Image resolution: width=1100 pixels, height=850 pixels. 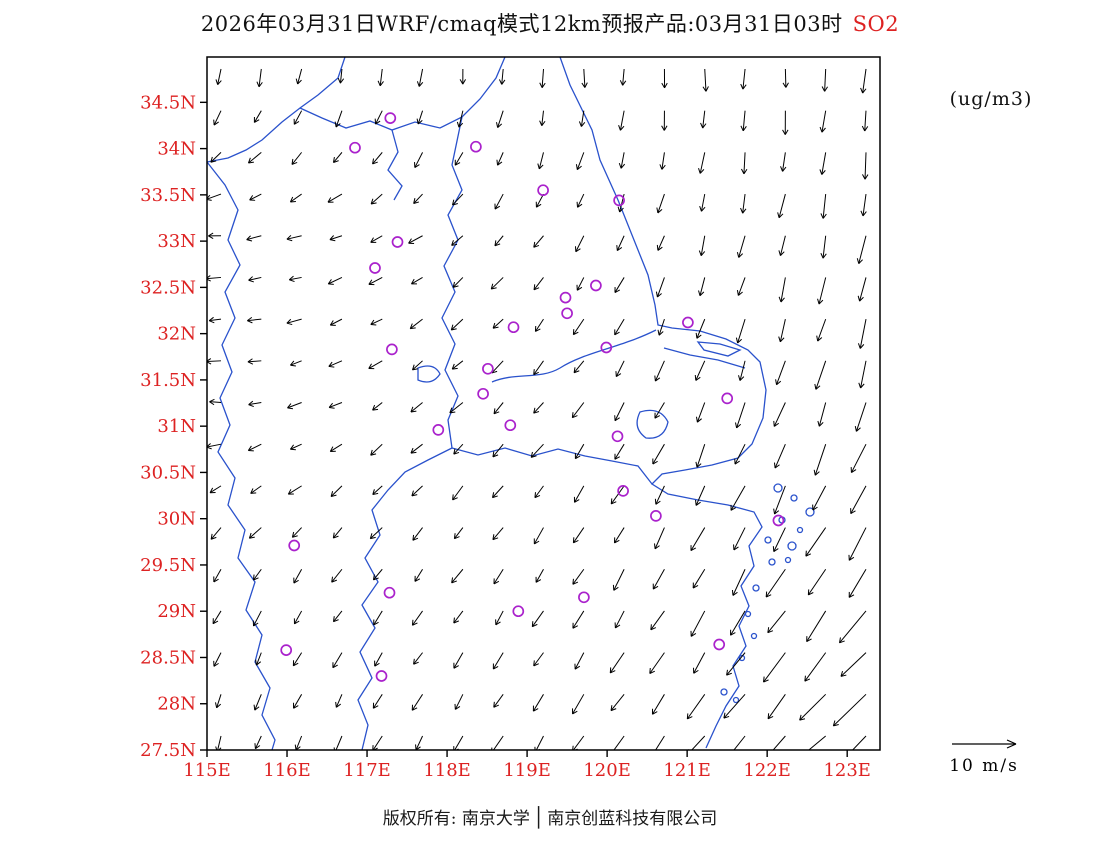 What do you see at coordinates (632, 819) in the screenshot?
I see `copyright-right: 南京创蓝科技有限公司` at bounding box center [632, 819].